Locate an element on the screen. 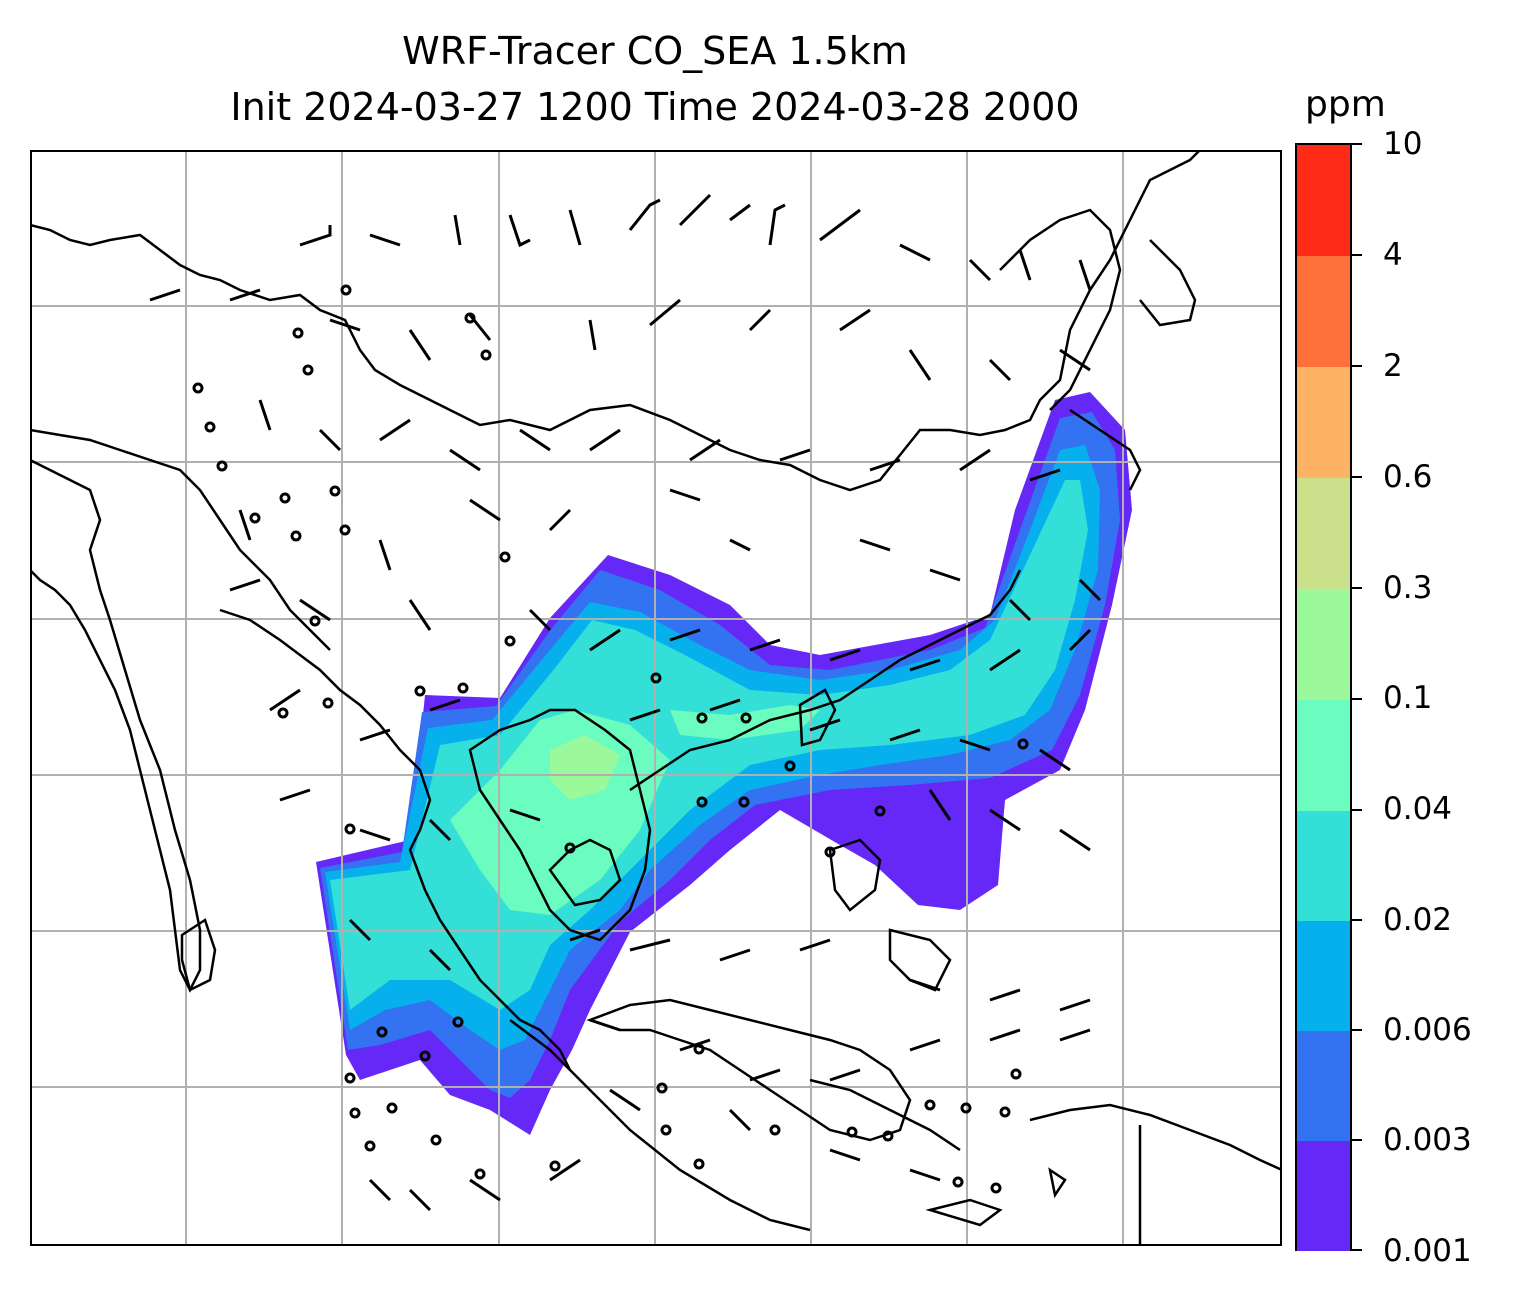 The height and width of the screenshot is (1306, 1528). colorbar-label: 0.04 is located at coordinates (1418, 809).